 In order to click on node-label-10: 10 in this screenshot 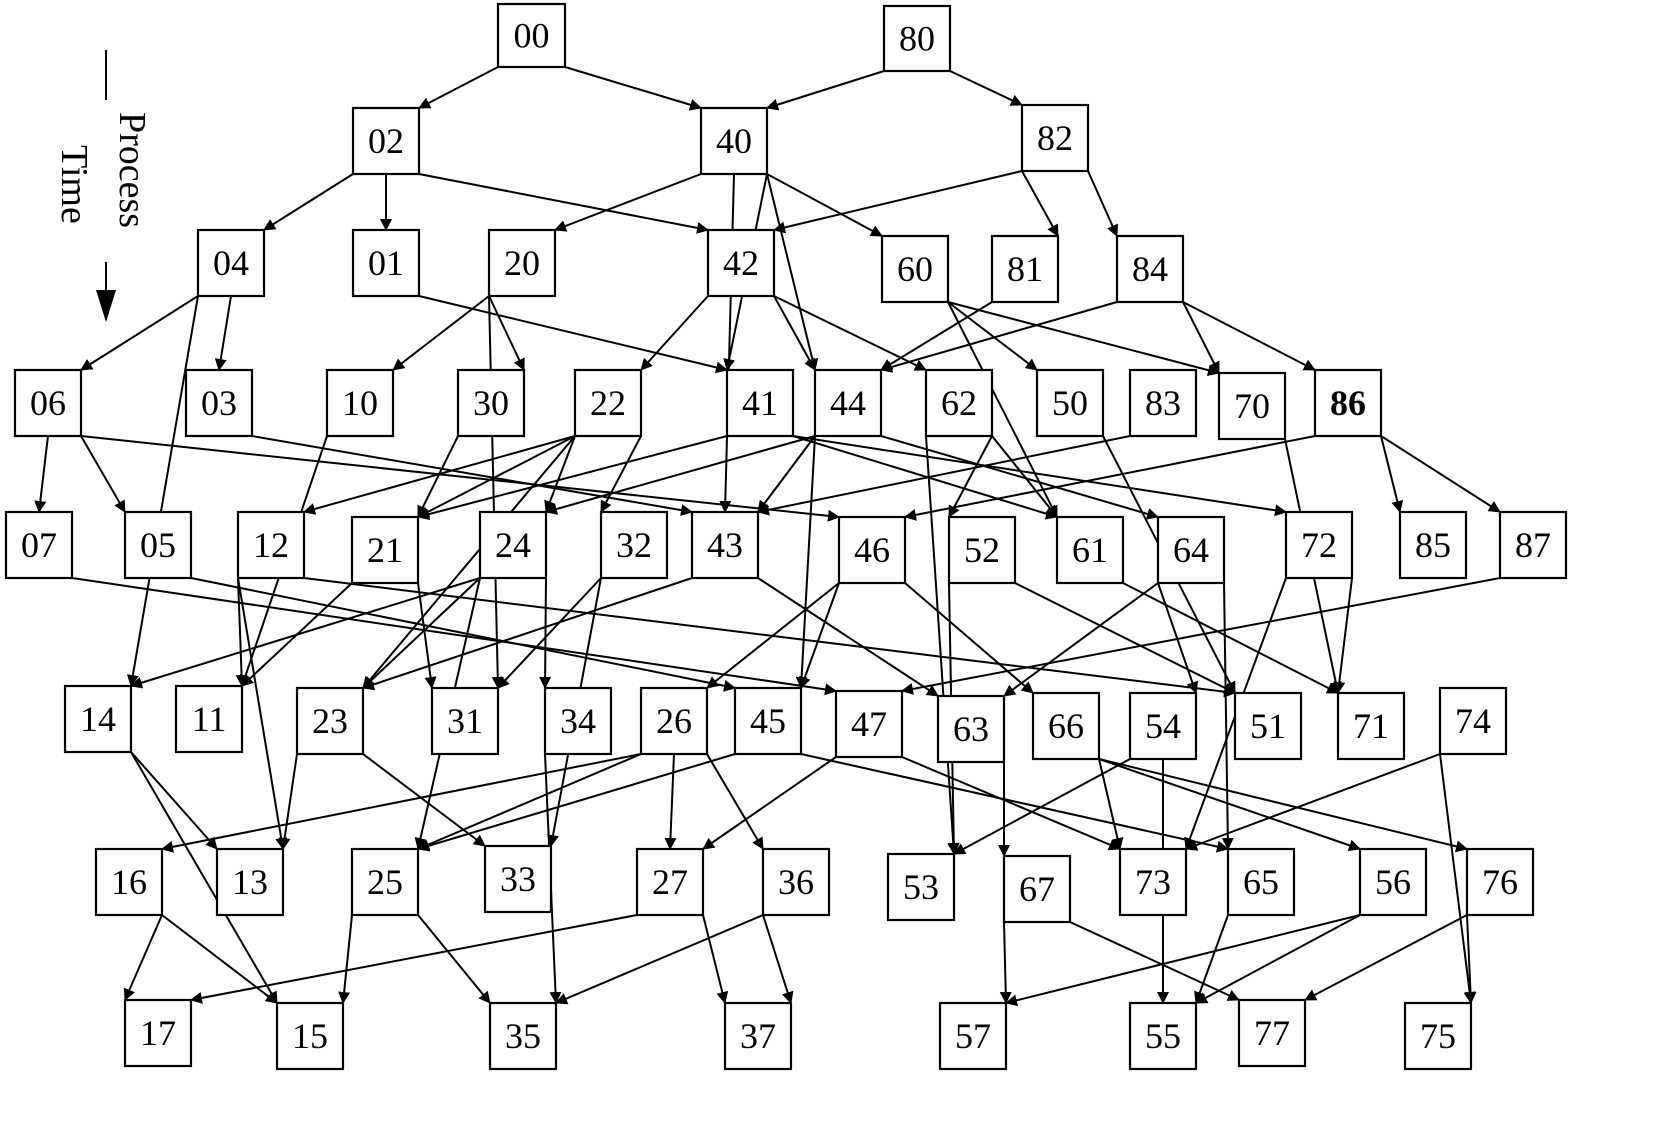, I will do `click(360, 403)`.